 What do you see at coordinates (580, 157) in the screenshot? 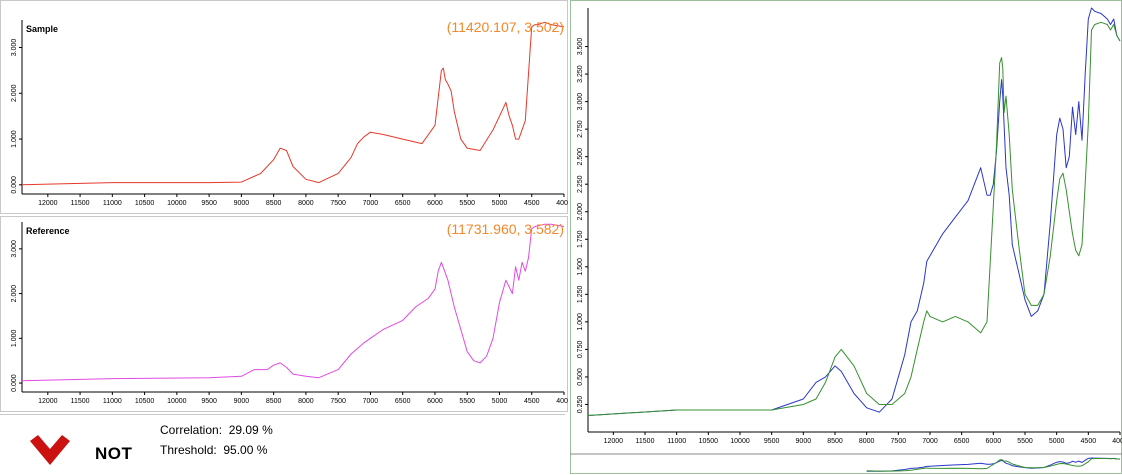
I see `y-tick-label: 2.500` at bounding box center [580, 157].